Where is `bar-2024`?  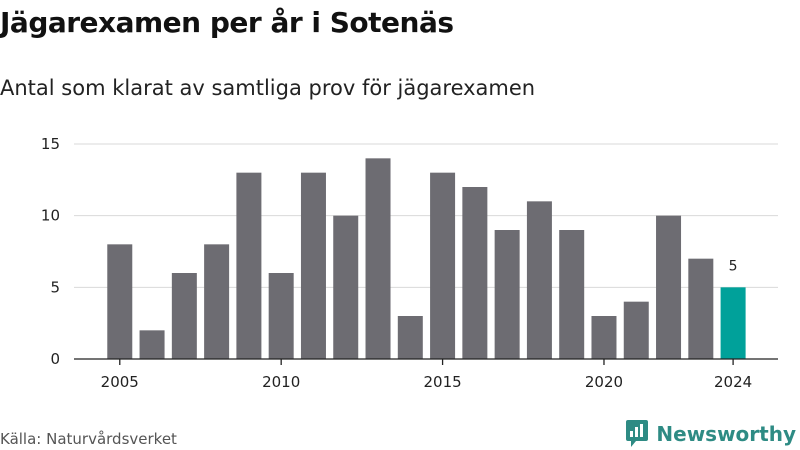
bar-2024 is located at coordinates (733, 323).